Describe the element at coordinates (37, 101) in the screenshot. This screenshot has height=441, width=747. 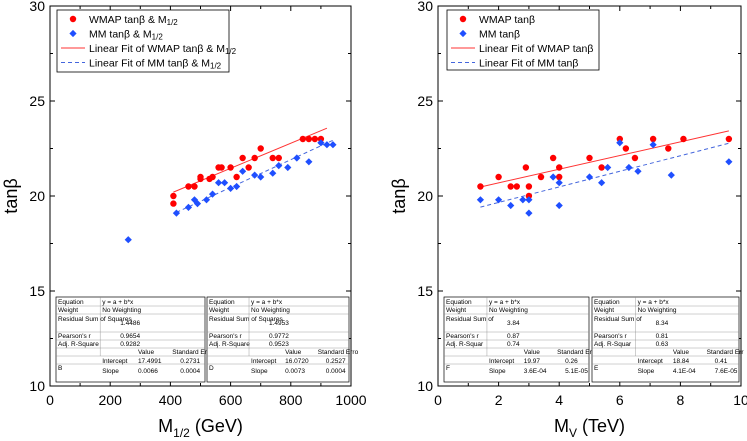
I see `y-tick-label: 25` at that location.